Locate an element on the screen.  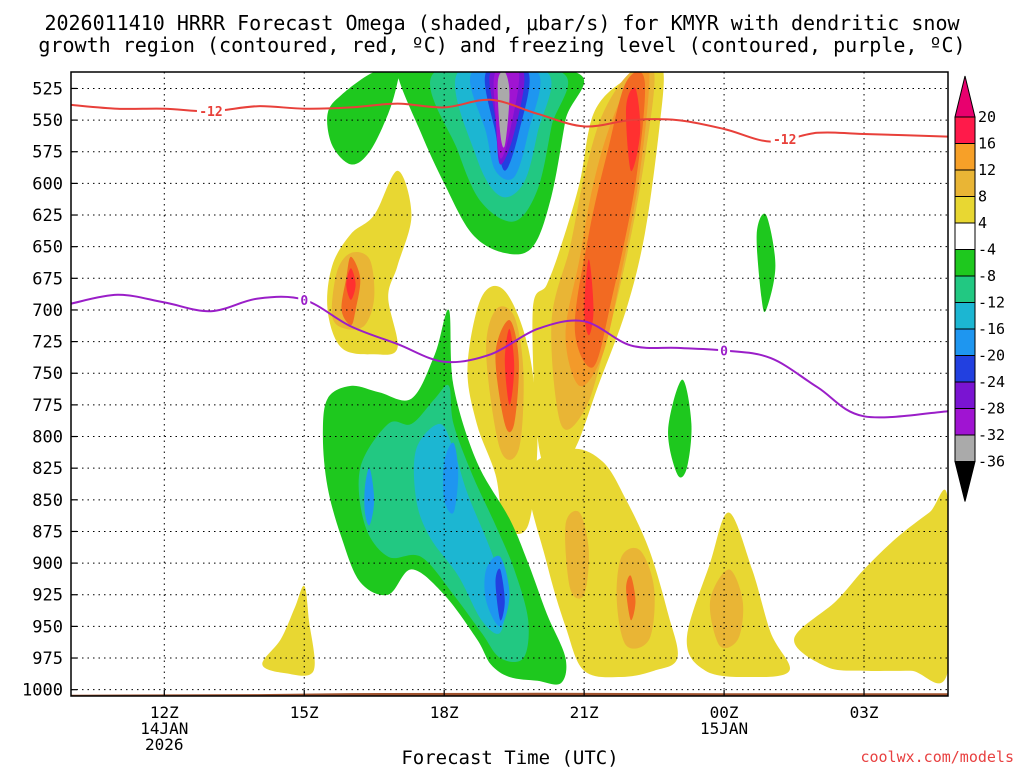
omega-colorbar: 20 16 12 8 4 -4 -8 -12 -16 -20 -24 -28 -32 -36 is located at coordinates (979, 288).